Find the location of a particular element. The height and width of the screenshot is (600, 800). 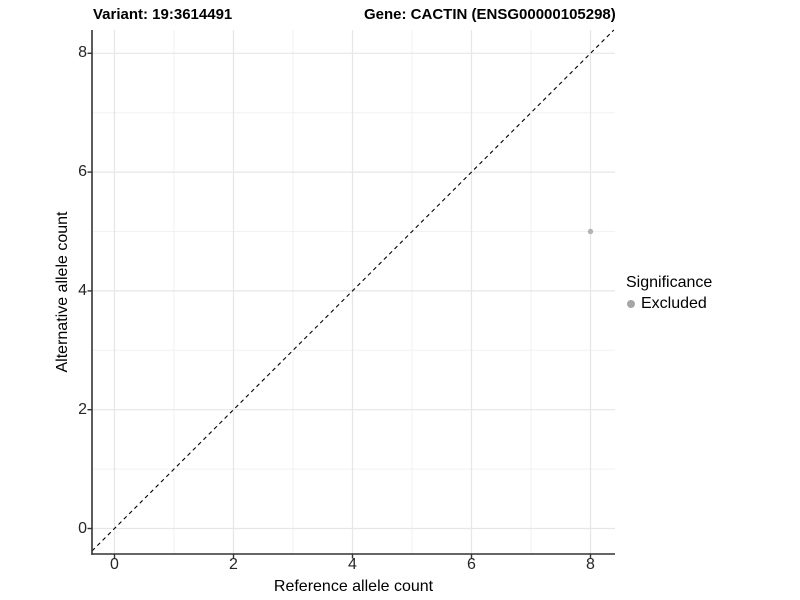

legend-entry-excluded: Excluded is located at coordinates (669, 303).